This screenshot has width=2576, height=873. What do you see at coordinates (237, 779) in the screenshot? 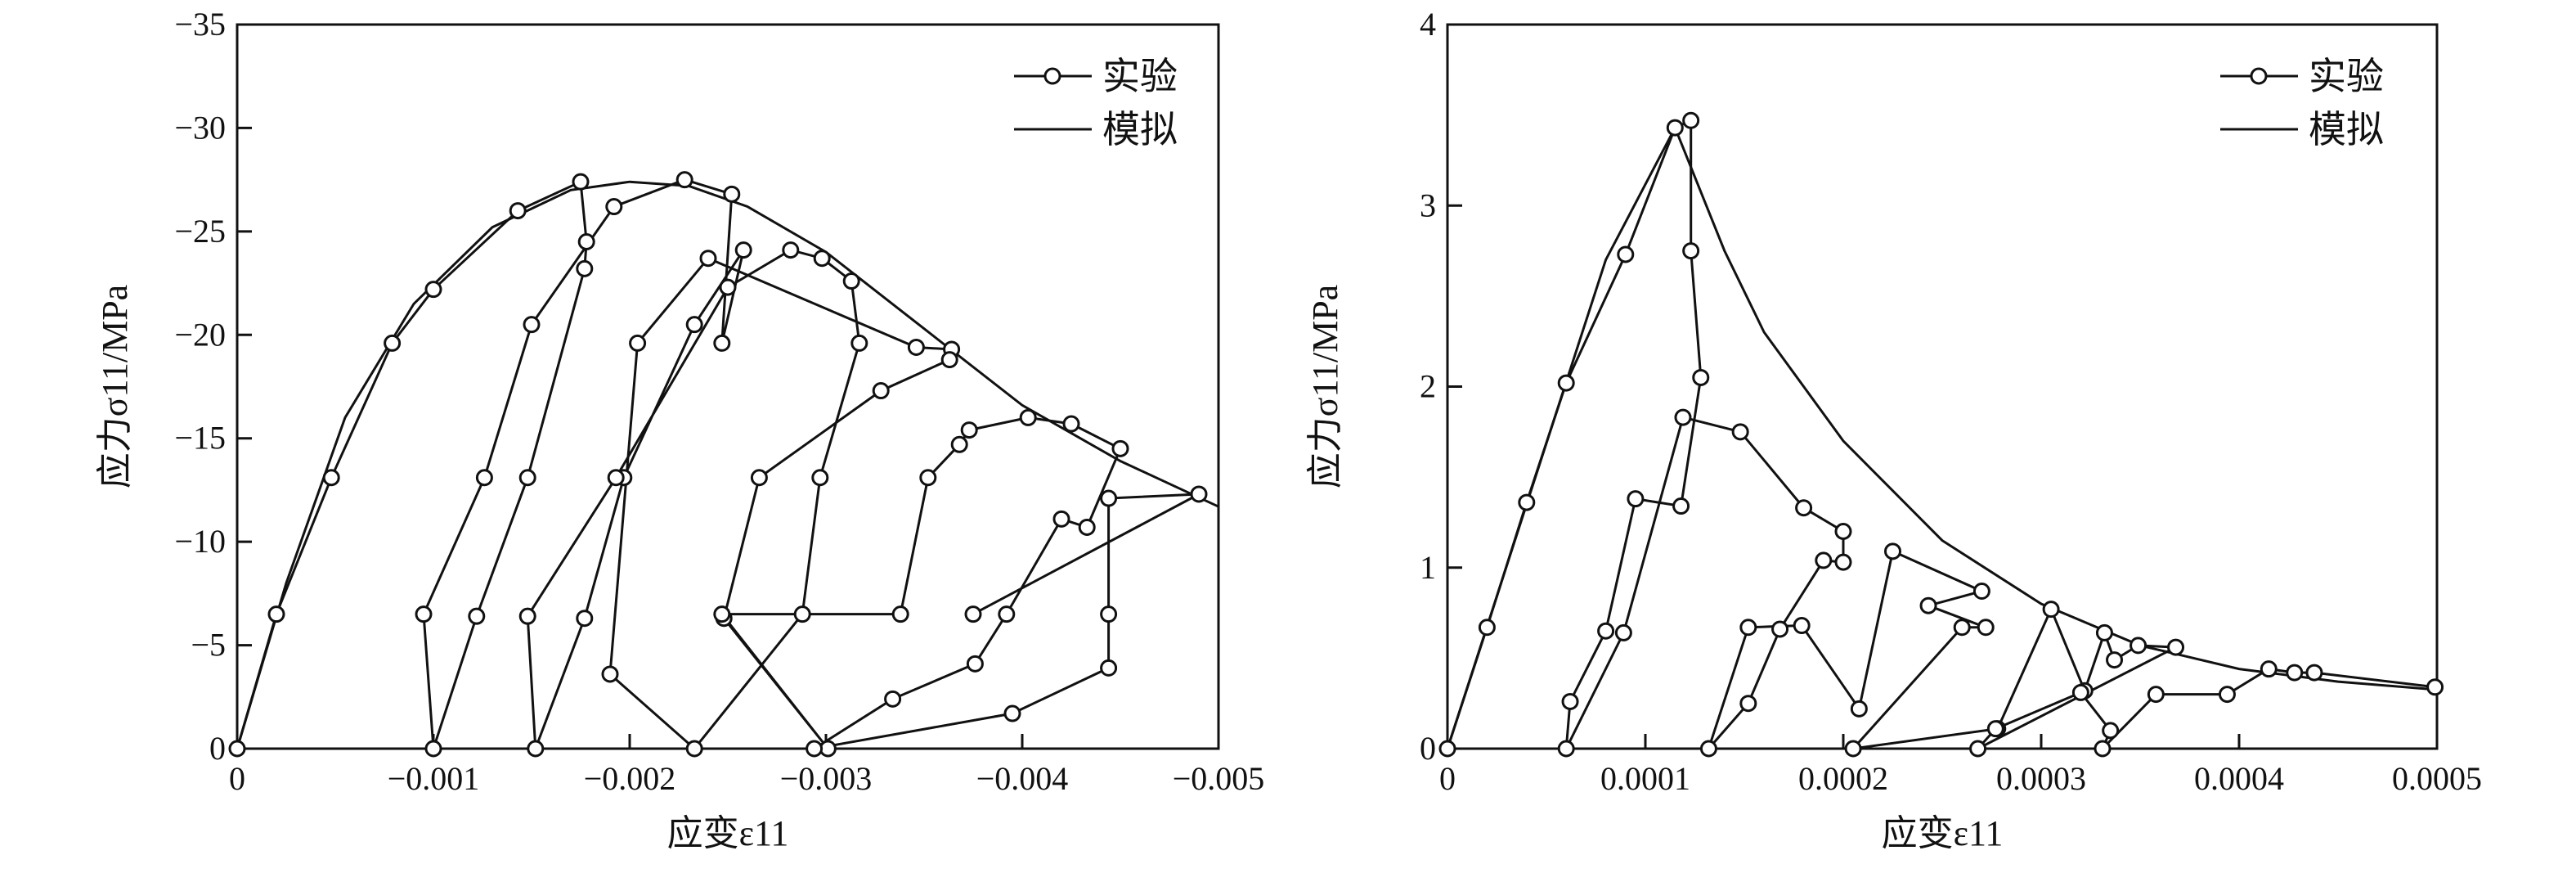
I see `x-tick-label: 0` at bounding box center [237, 779].